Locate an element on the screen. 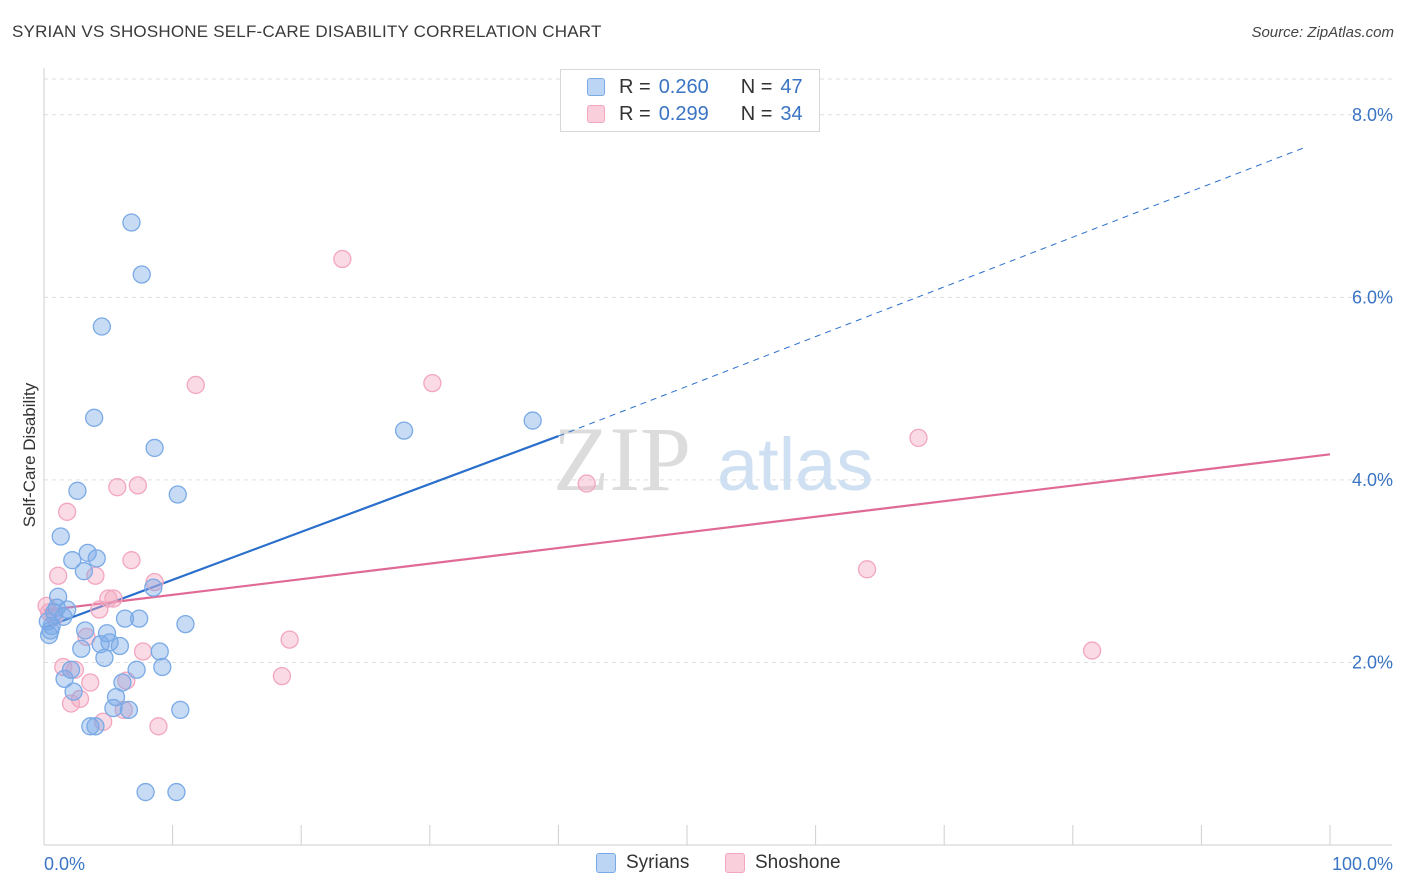 The height and width of the screenshot is (892, 1406). y-tick-labels: 2.0% 4.0% 6.0% 8.0% is located at coordinates (1372, 389).